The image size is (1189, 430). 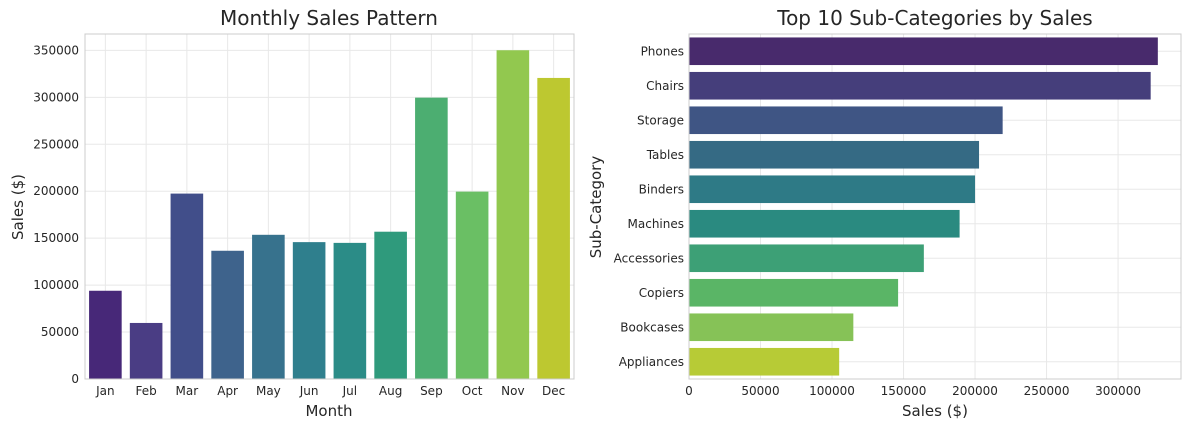 What do you see at coordinates (309, 310) in the screenshot?
I see `bar-jun` at bounding box center [309, 310].